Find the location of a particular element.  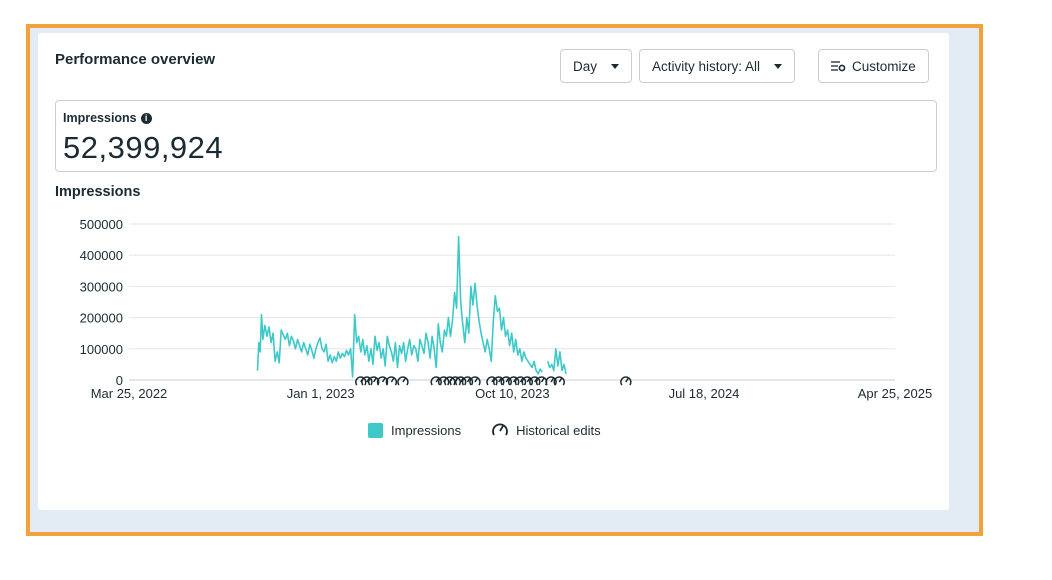

legend-item-historical-edits: Historical edits is located at coordinates (546, 430).